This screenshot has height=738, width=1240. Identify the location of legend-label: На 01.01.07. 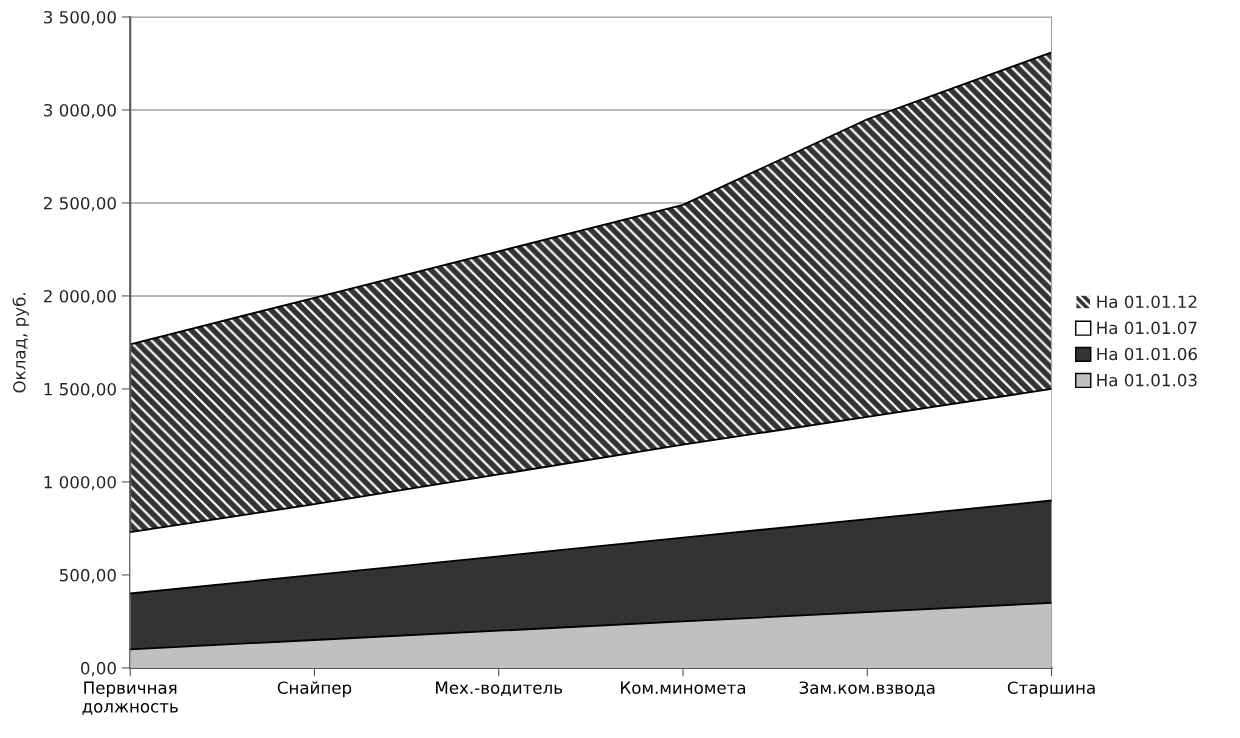
(1147, 328).